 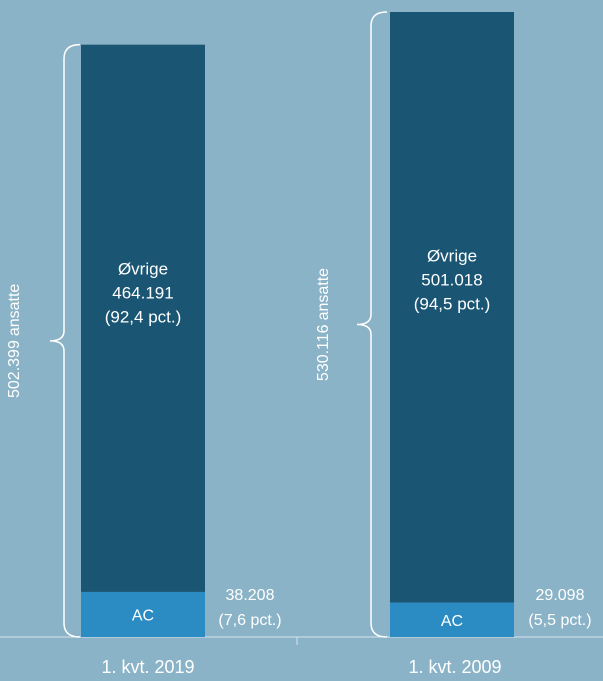 What do you see at coordinates (560, 595) in the screenshot?
I see `label-ac-value-1: 29.098` at bounding box center [560, 595].